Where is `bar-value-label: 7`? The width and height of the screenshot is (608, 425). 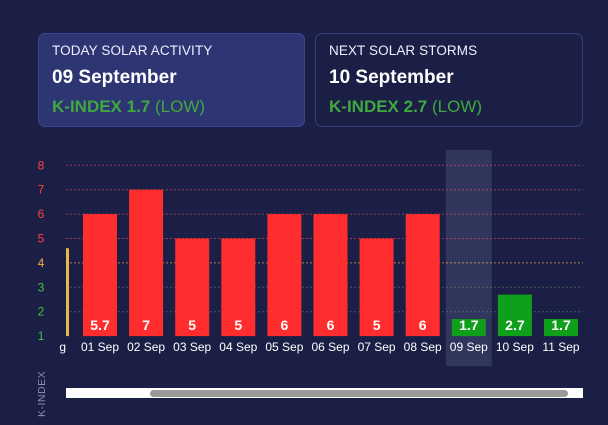
bar-value-label: 7 is located at coordinates (146, 325).